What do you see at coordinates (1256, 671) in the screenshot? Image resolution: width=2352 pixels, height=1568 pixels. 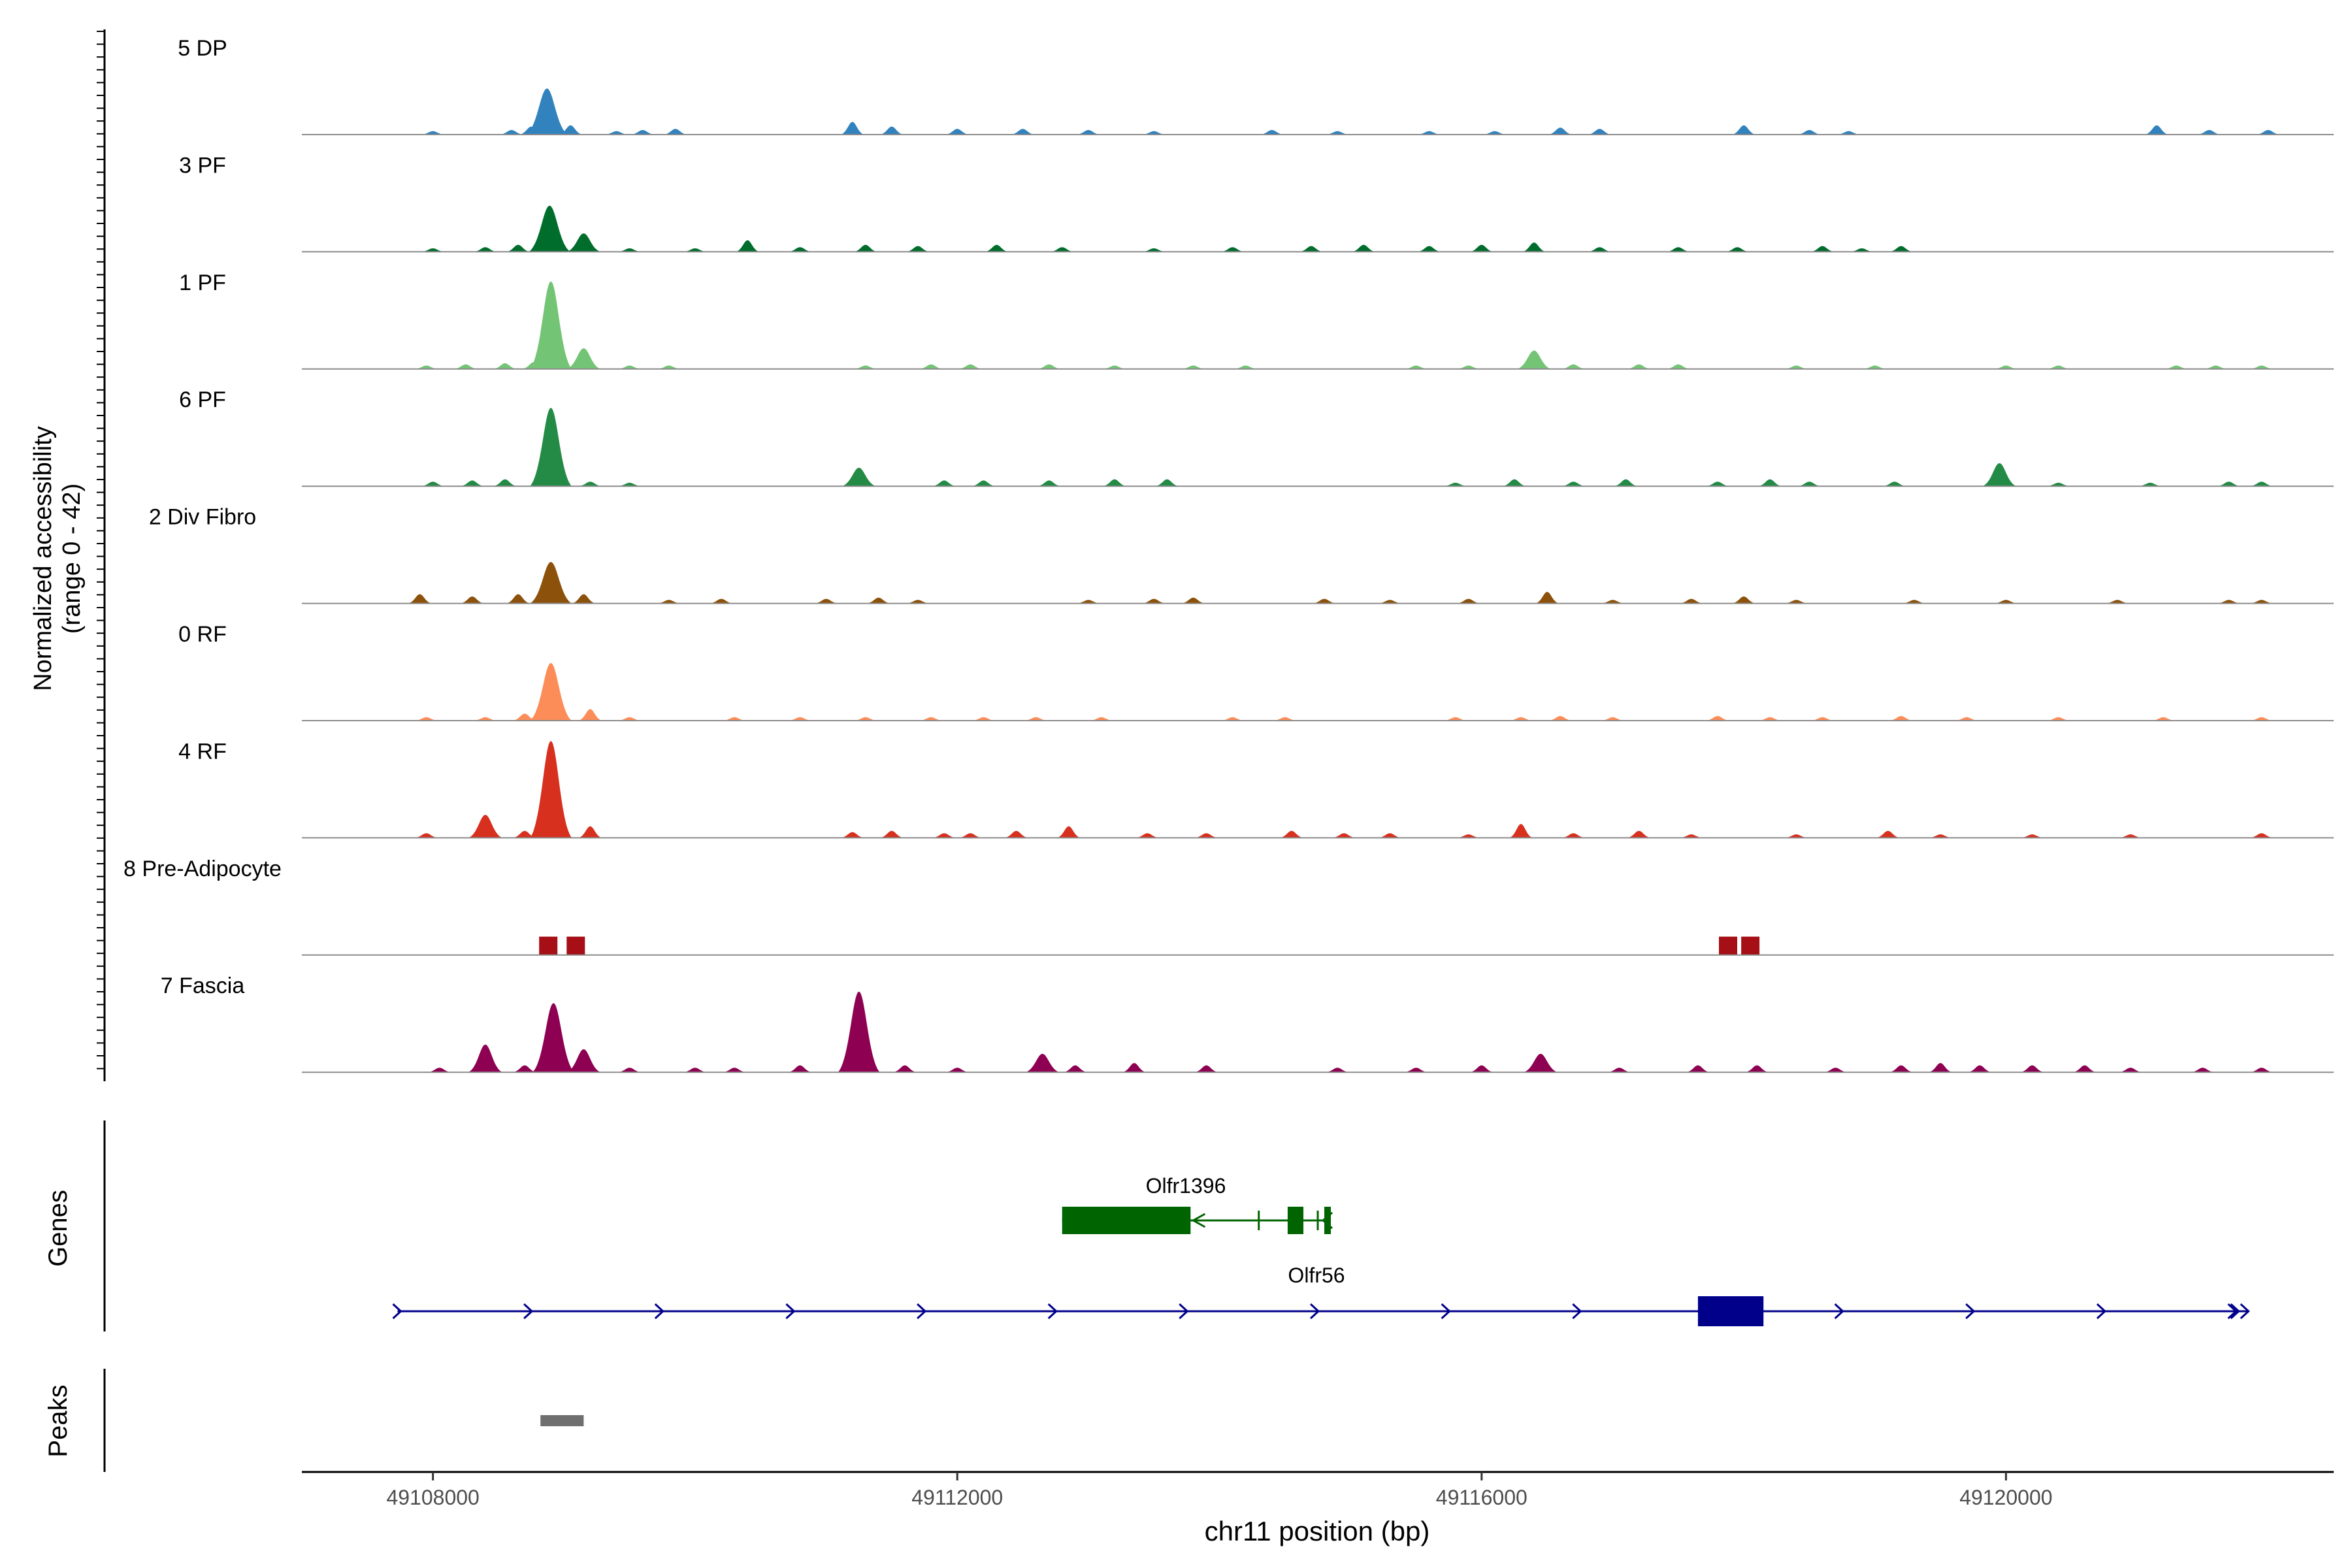 I see `track-0-rf: 0 RF` at bounding box center [1256, 671].